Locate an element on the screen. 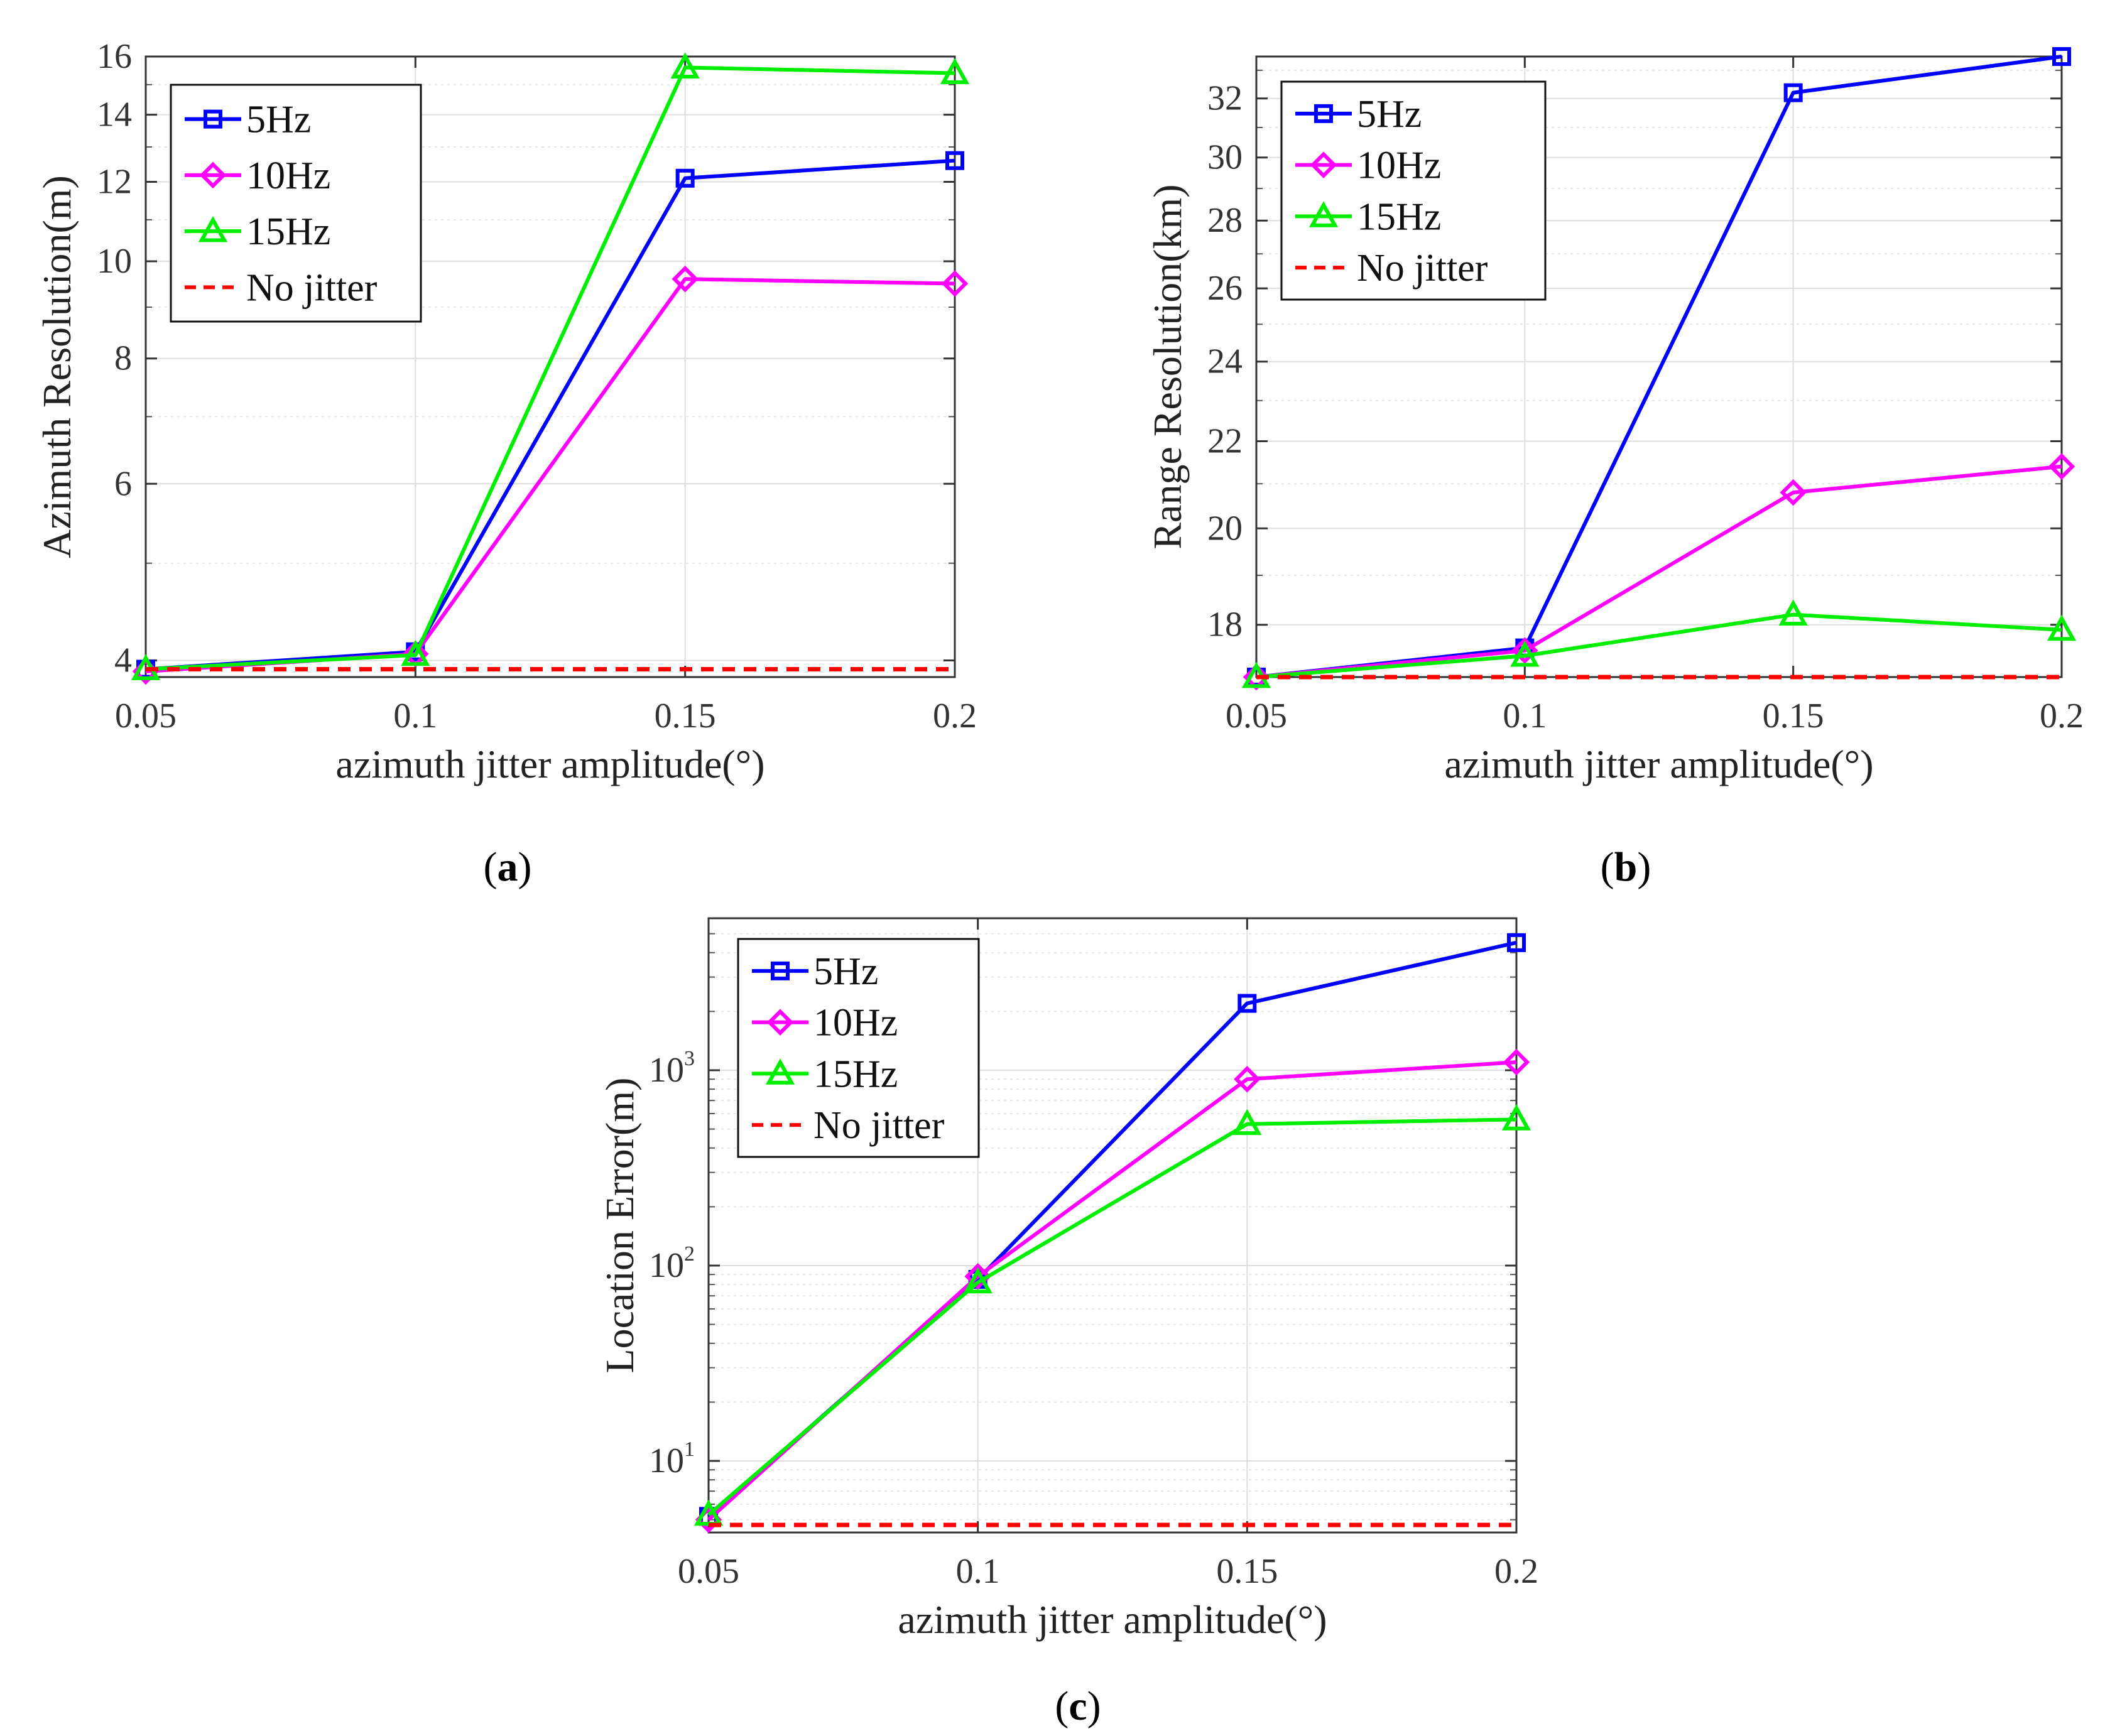 The image size is (2105, 1736). x-tick-label-c: 0.1 is located at coordinates (978, 1572).